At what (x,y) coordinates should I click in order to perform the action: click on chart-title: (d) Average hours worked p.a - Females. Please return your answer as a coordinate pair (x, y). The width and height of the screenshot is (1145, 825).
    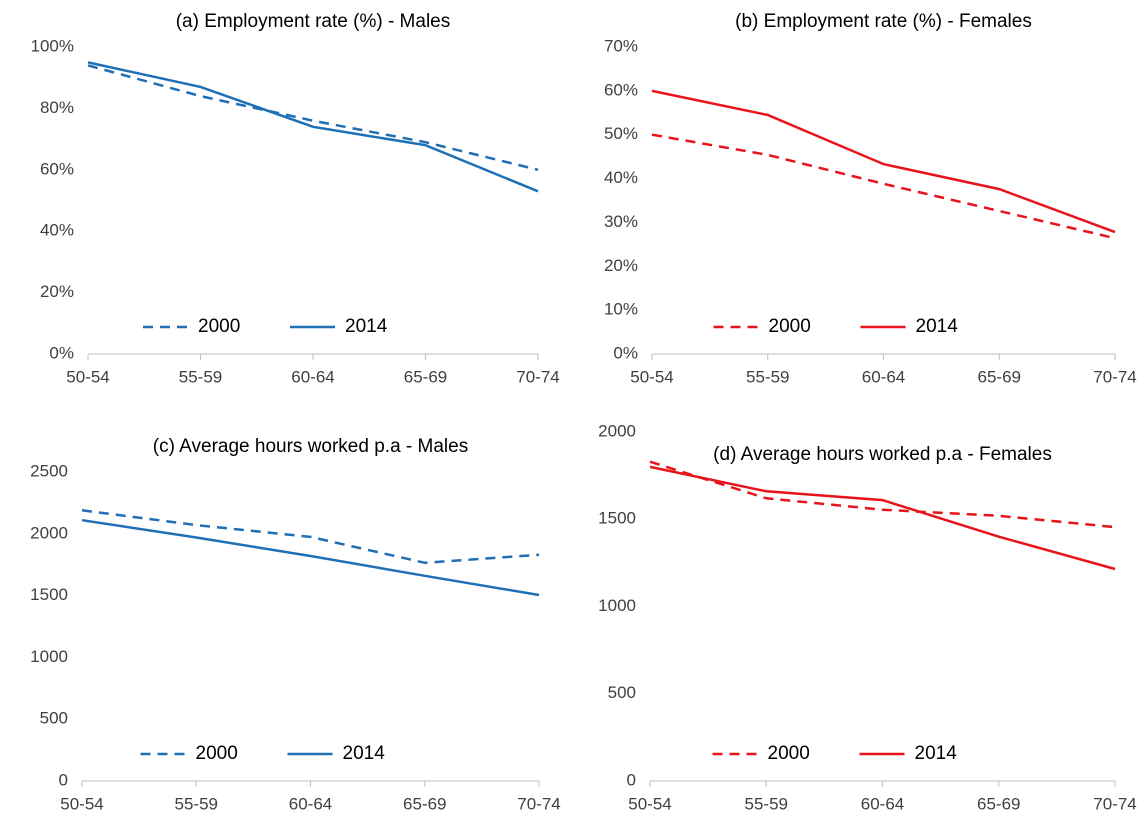
    Looking at the image, I should click on (882, 454).